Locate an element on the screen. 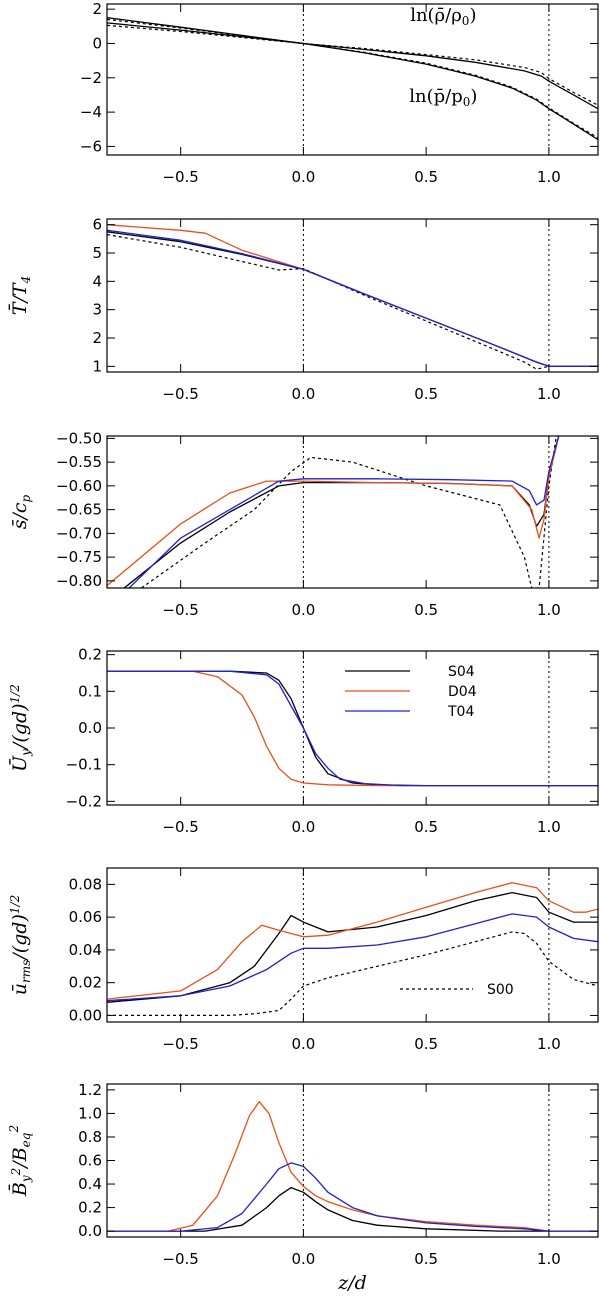 This screenshot has height=1296, width=600. y-tick-label: 0.02 is located at coordinates (85, 983).